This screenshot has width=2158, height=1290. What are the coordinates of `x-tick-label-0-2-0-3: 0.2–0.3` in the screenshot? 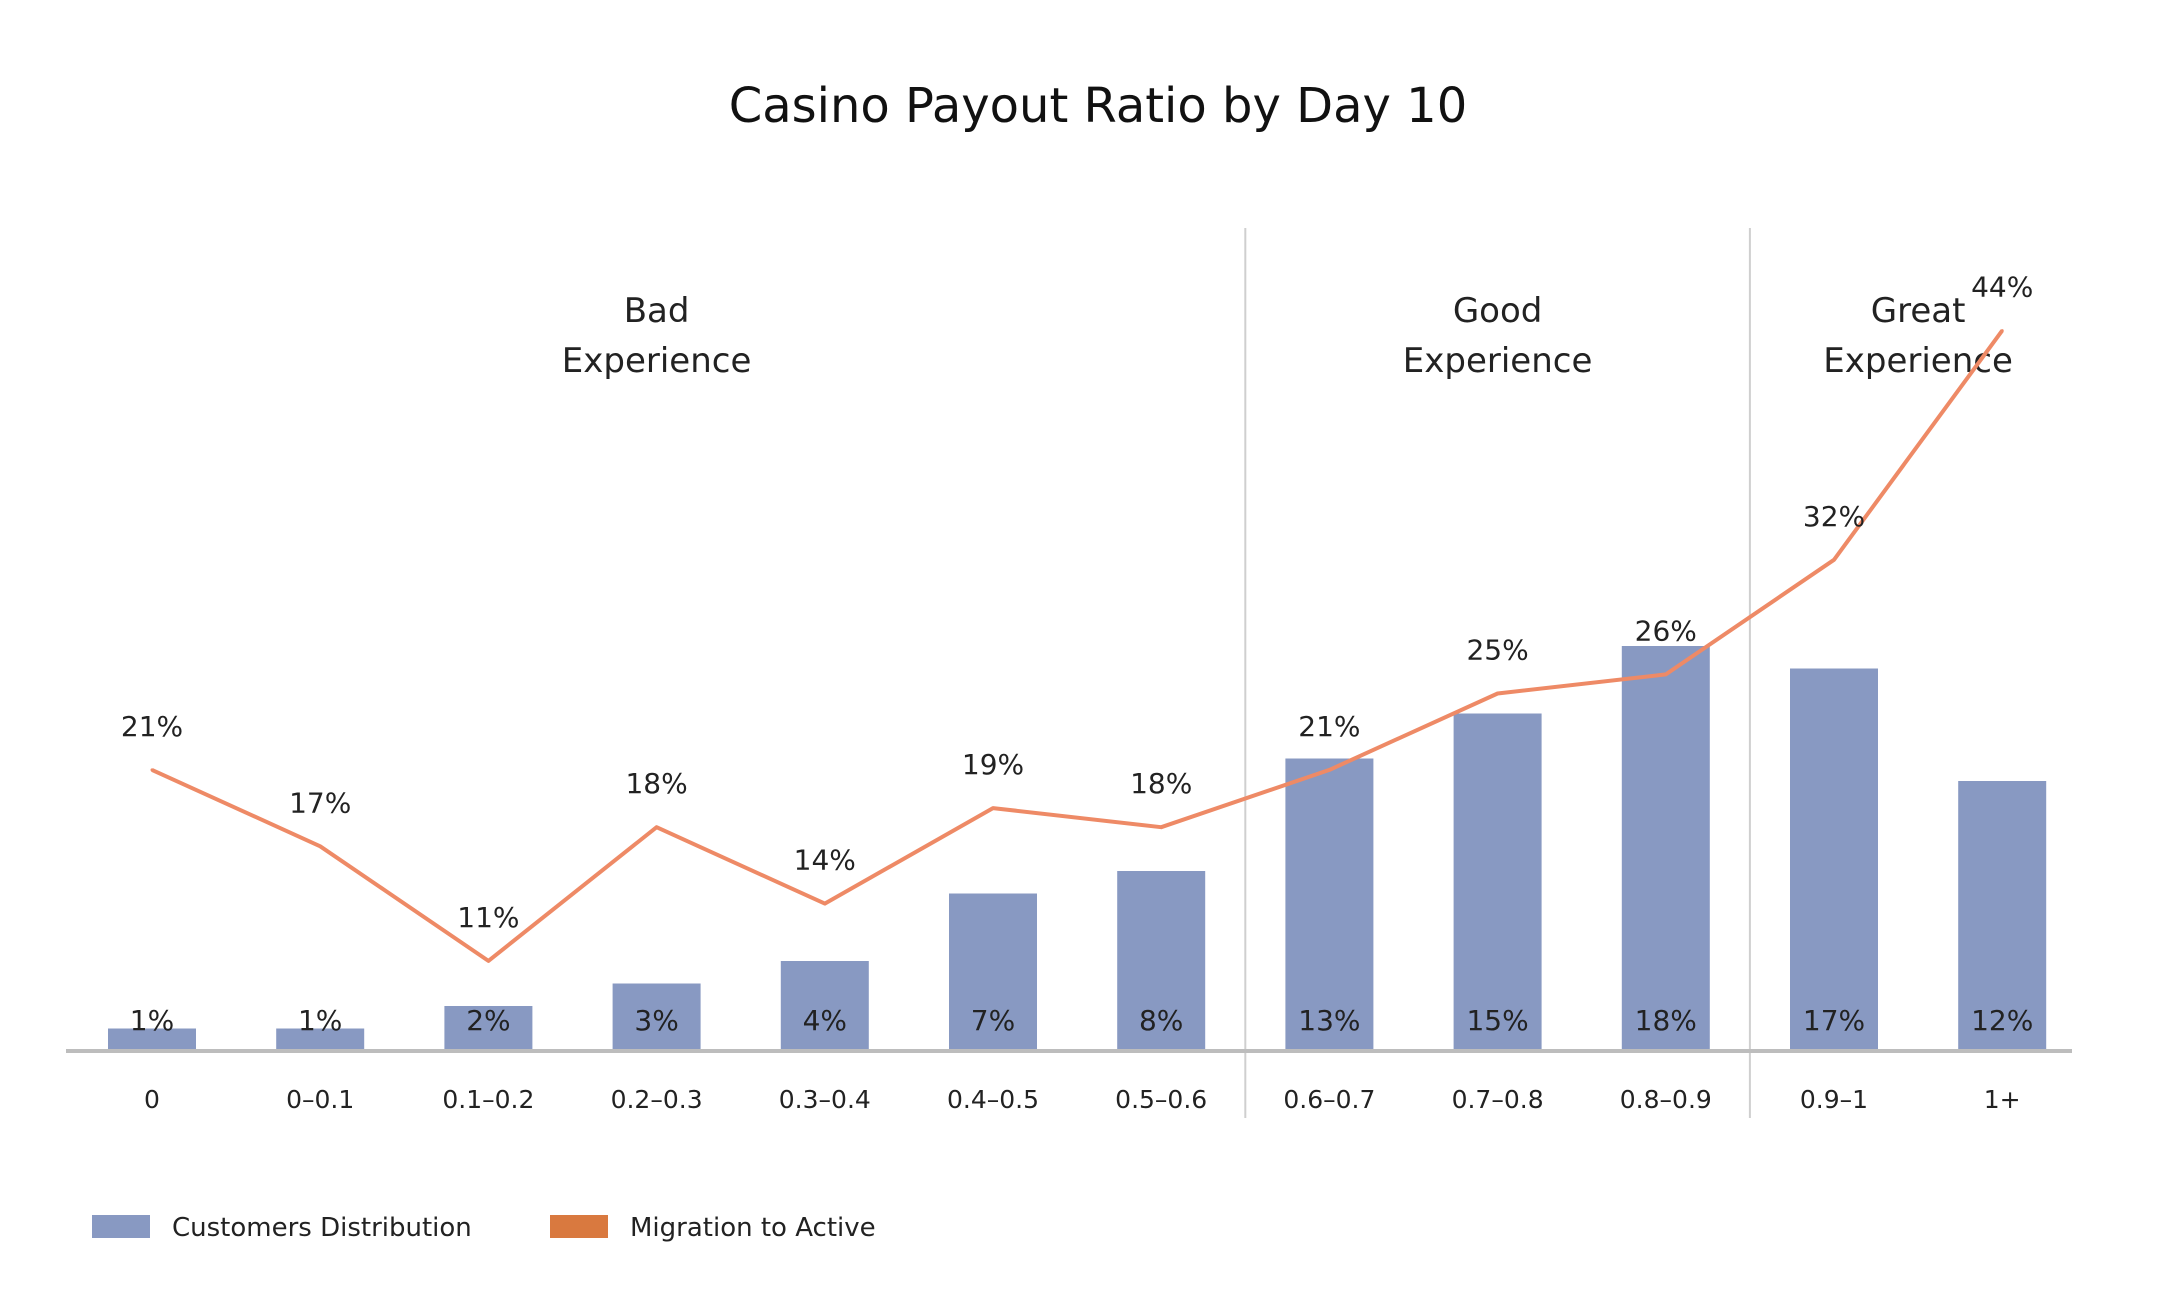 It's located at (657, 1099).